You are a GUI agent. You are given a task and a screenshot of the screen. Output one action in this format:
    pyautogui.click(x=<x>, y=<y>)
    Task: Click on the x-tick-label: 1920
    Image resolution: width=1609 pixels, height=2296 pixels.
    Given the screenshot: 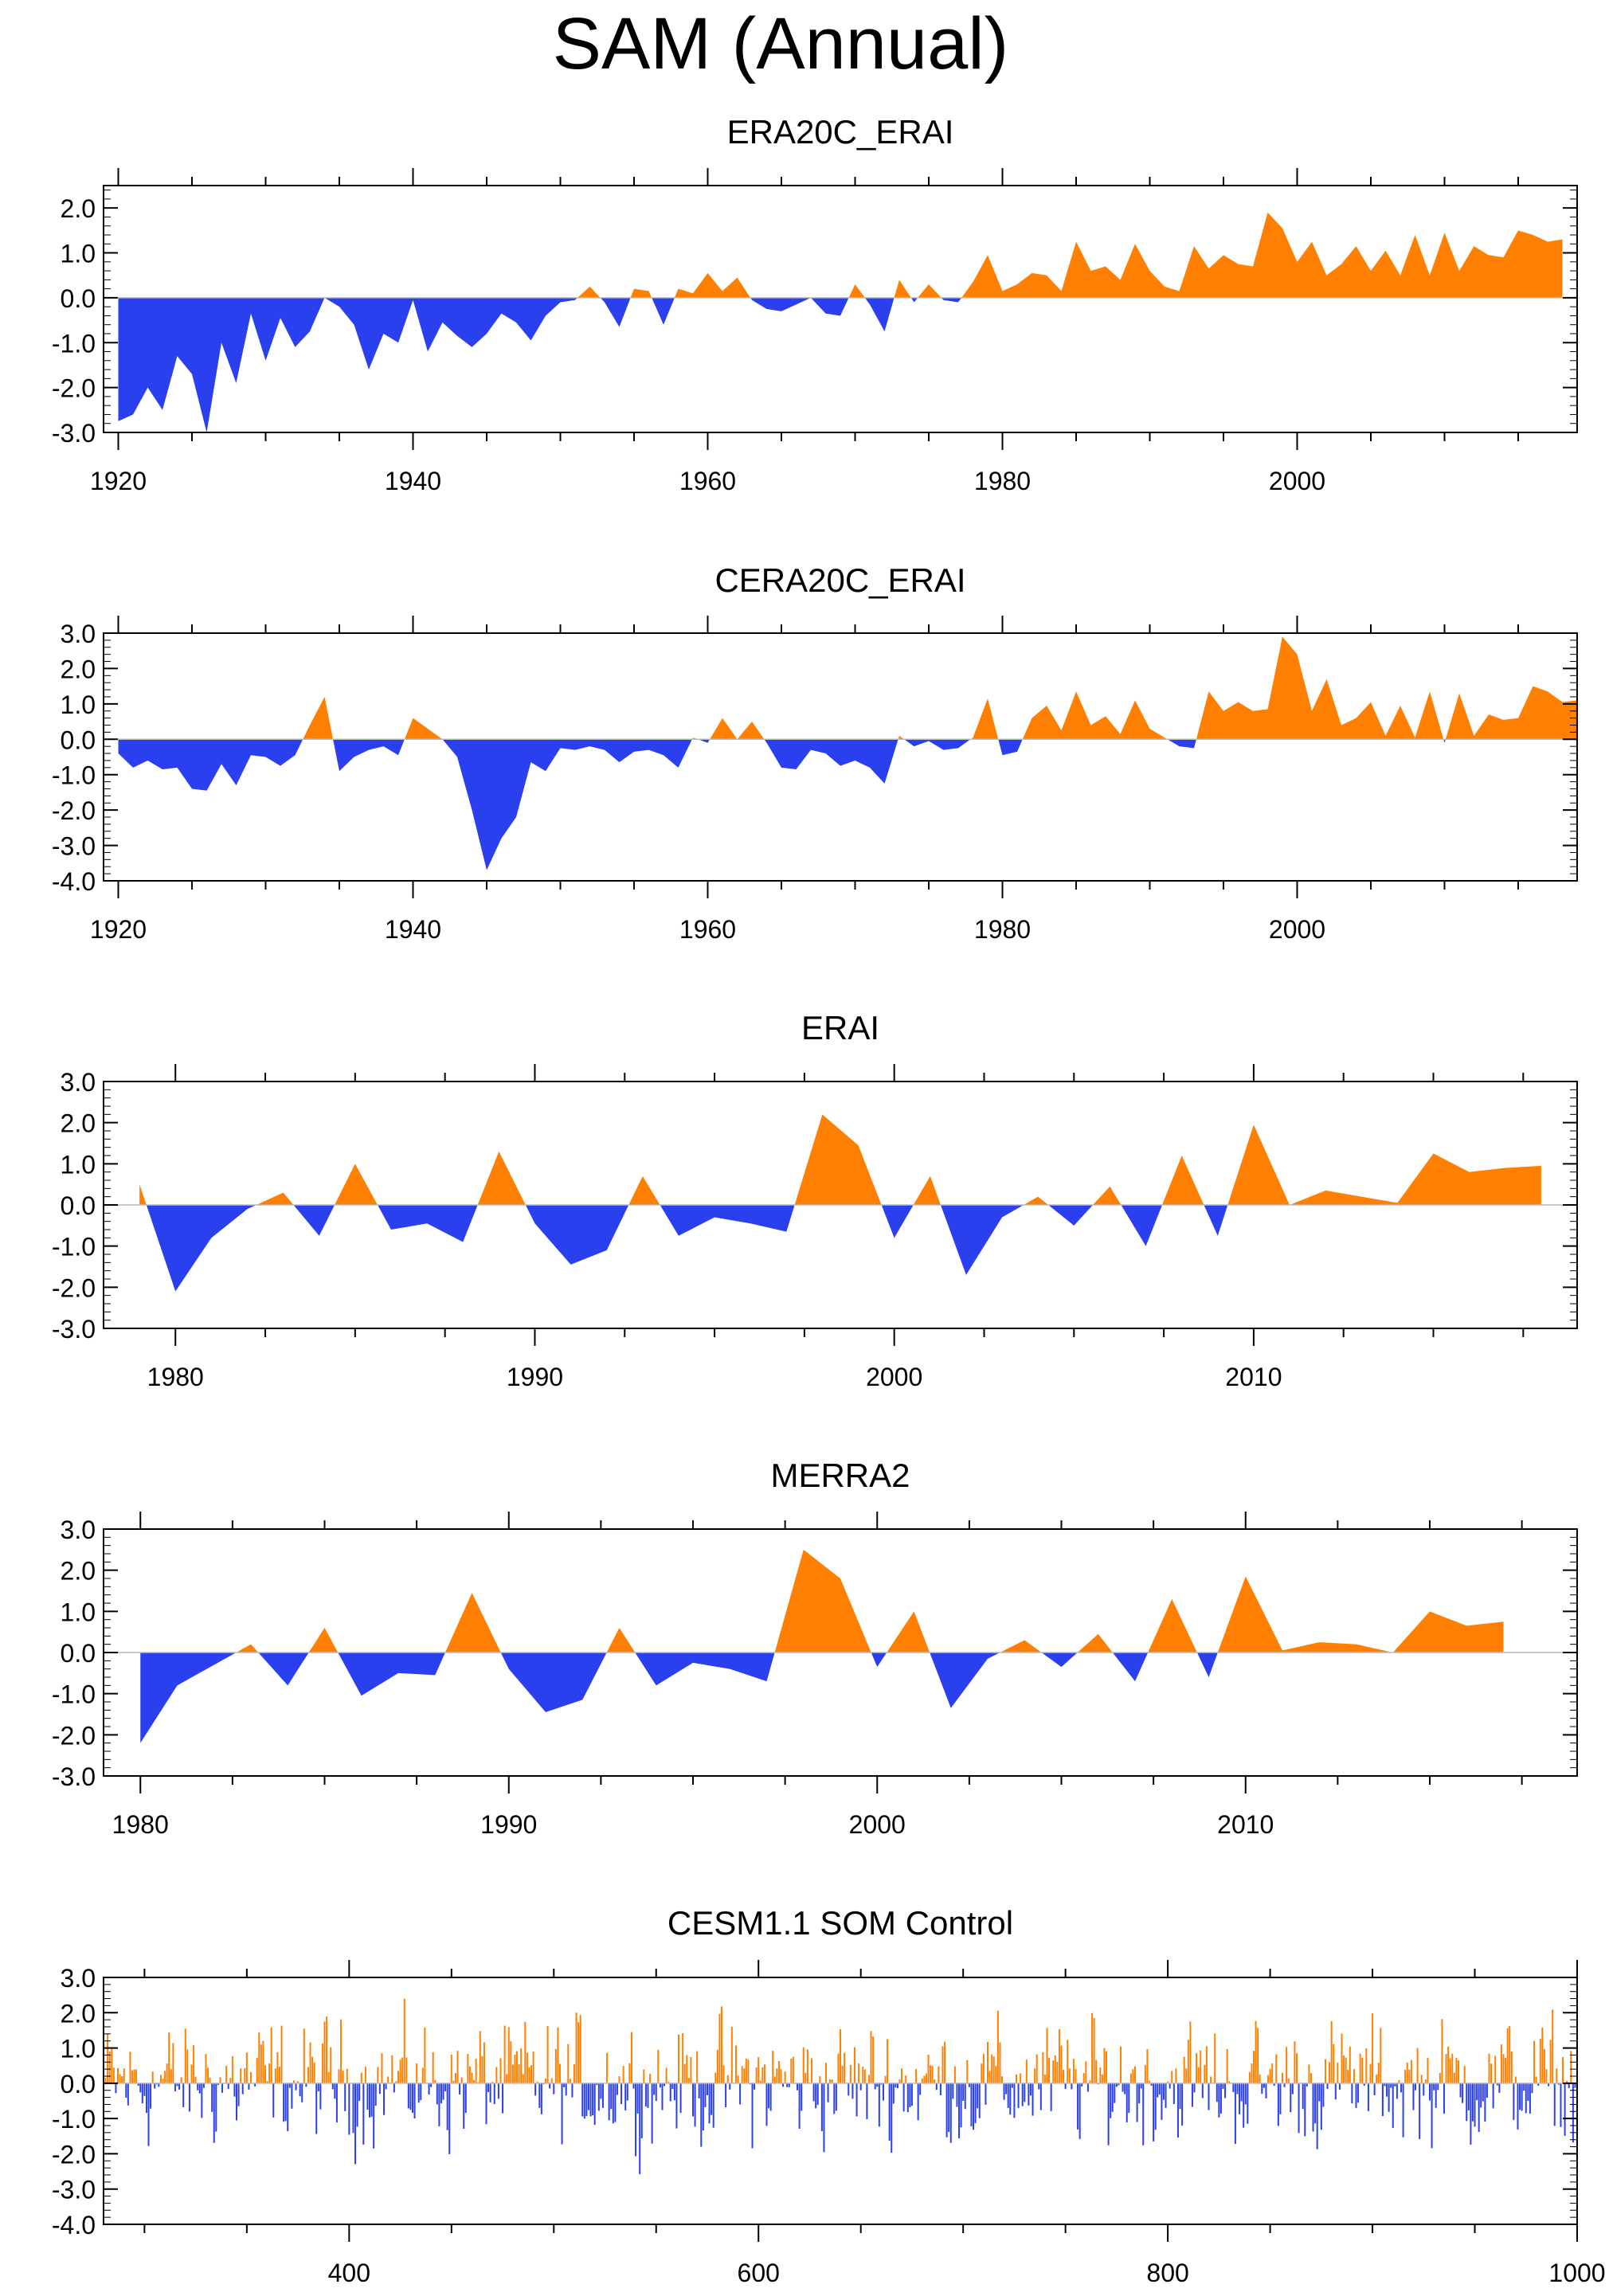 What is the action you would take?
    pyautogui.click(x=119, y=481)
    